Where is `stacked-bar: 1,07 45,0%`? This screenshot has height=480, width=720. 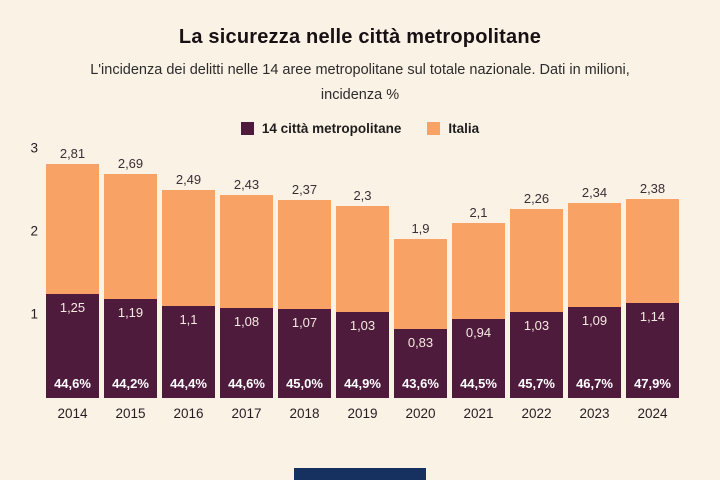
stacked-bar: 1,07 45,0% is located at coordinates (304, 299).